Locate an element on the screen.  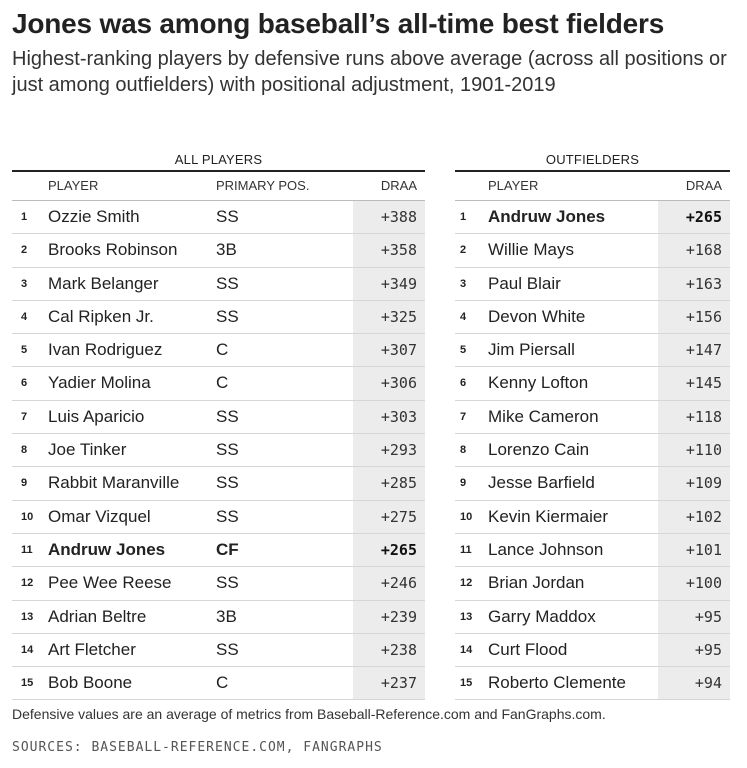
table-row: 1 Andruw Jones +265 is located at coordinates (592, 218).